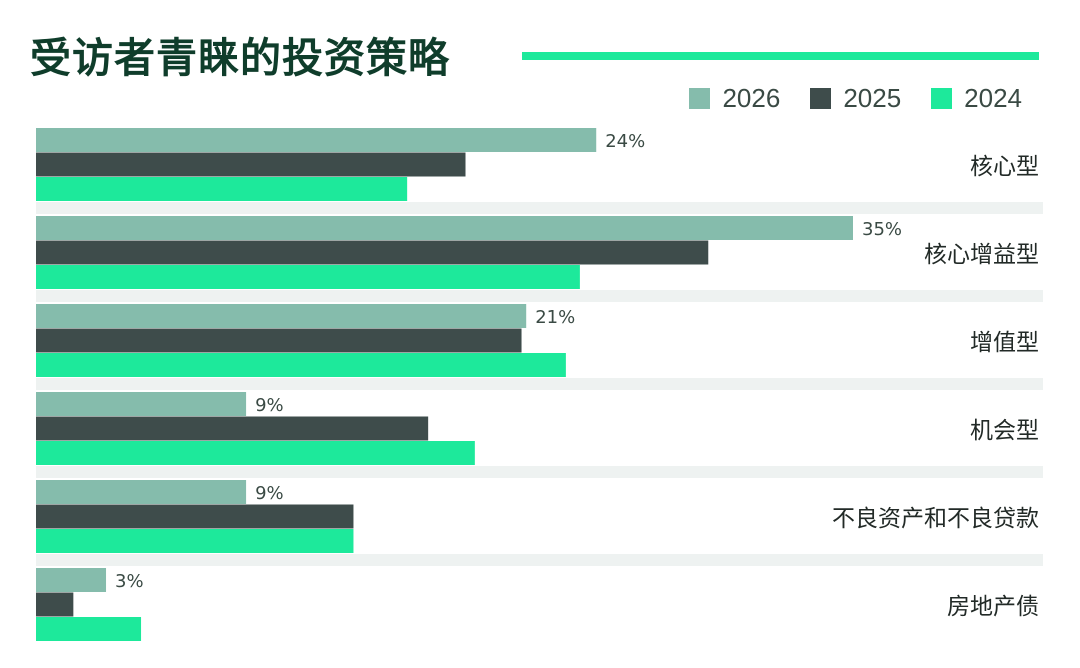 The width and height of the screenshot is (1080, 668). What do you see at coordinates (780, 56) in the screenshot?
I see `title-accent-rule` at bounding box center [780, 56].